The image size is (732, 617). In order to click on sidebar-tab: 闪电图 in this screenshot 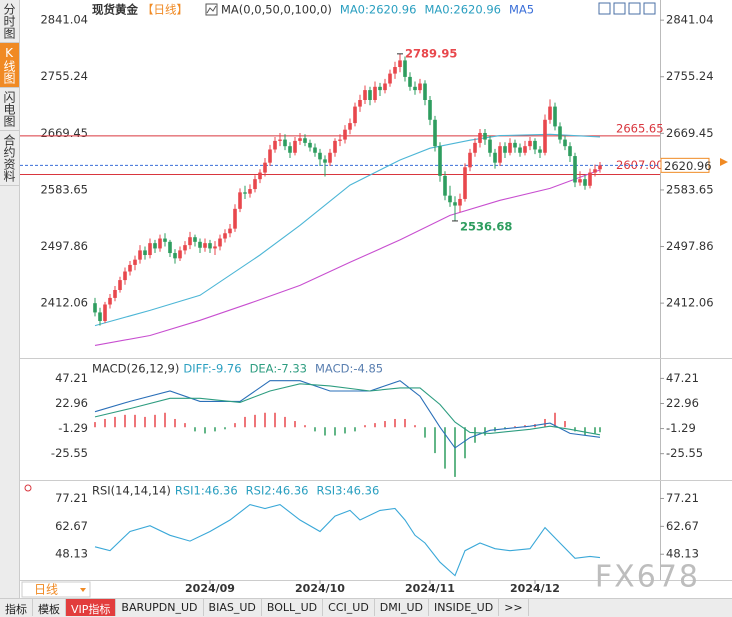, I will do `click(9, 109)`.